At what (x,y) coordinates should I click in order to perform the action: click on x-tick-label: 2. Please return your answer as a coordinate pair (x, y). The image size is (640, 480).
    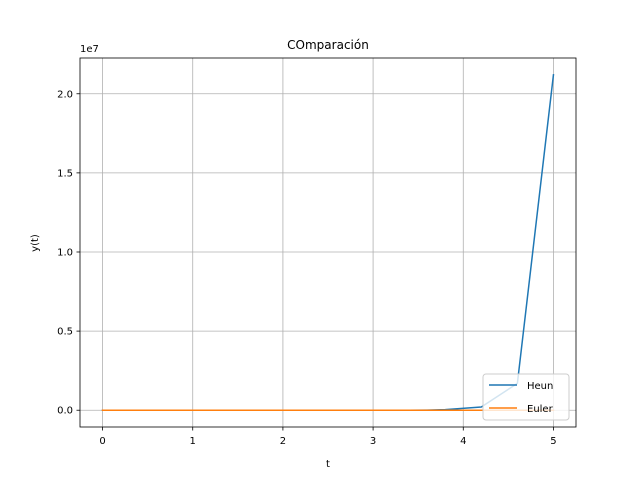
    Looking at the image, I should click on (283, 441).